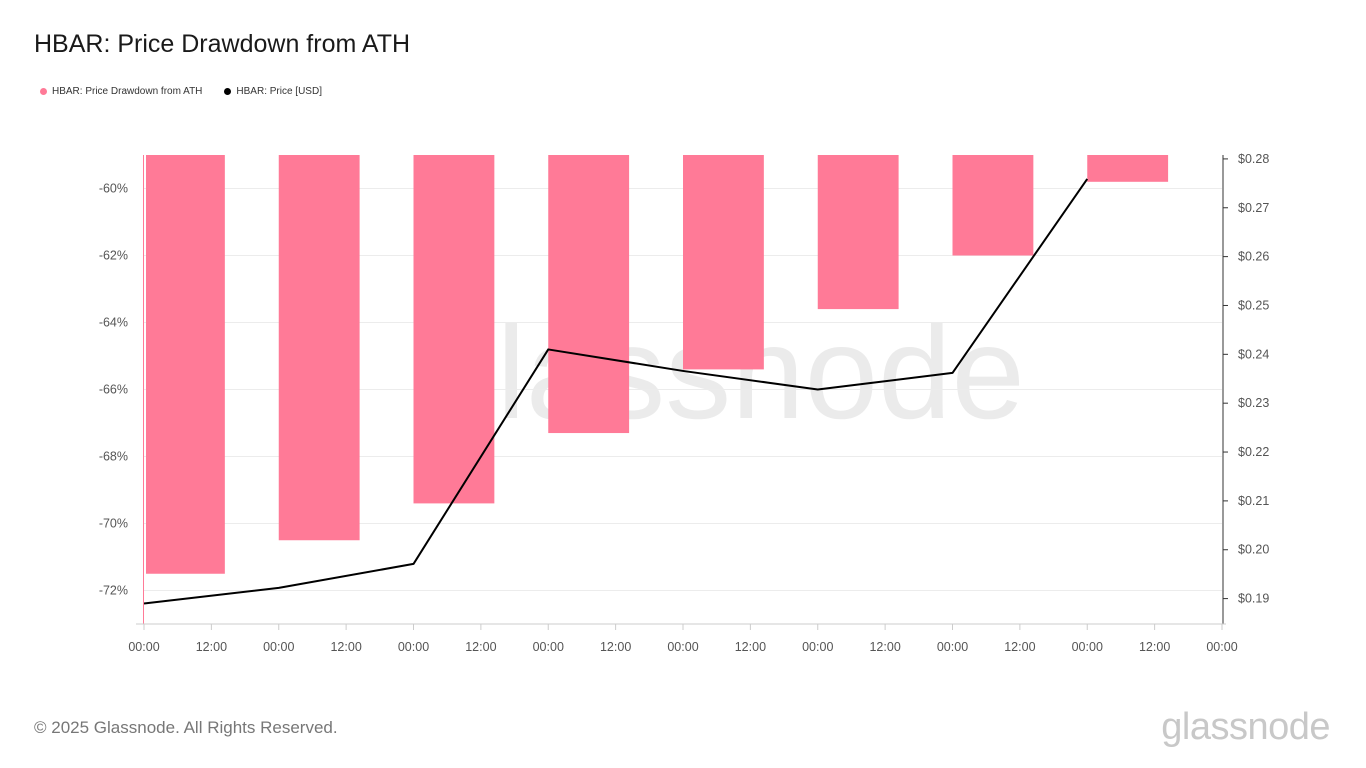  I want to click on legend-dot-price-icon, so click(228, 91).